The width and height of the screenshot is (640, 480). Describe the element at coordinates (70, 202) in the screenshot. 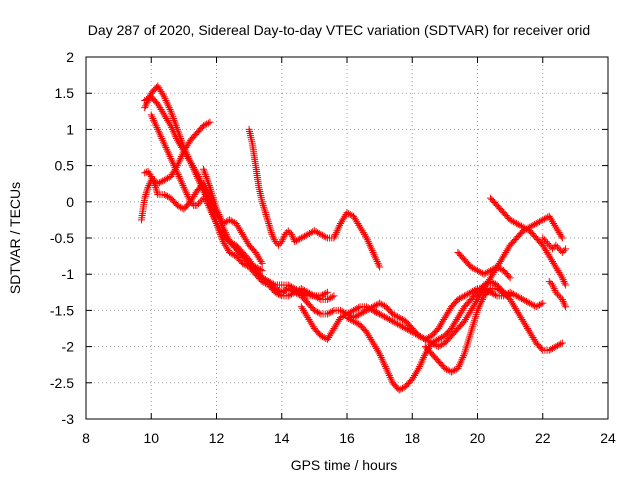

I see `y-tick-label: 0` at that location.